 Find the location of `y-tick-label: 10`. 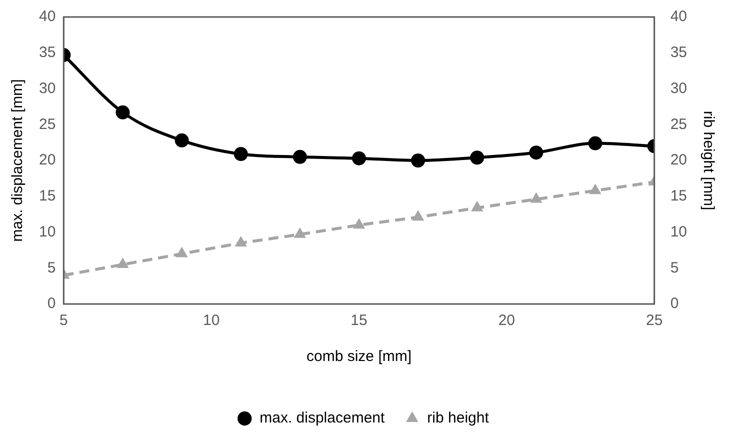

y-tick-label: 10 is located at coordinates (47, 231).